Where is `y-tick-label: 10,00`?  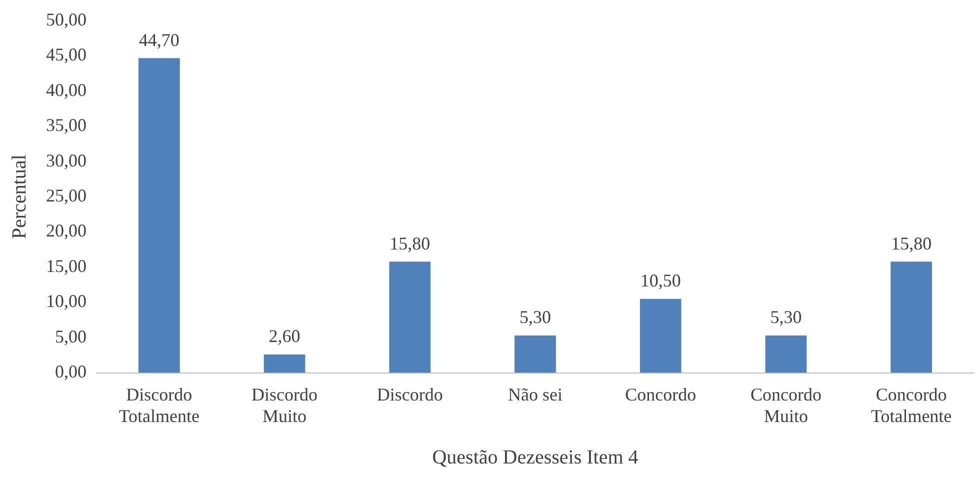
y-tick-label: 10,00 is located at coordinates (66, 301).